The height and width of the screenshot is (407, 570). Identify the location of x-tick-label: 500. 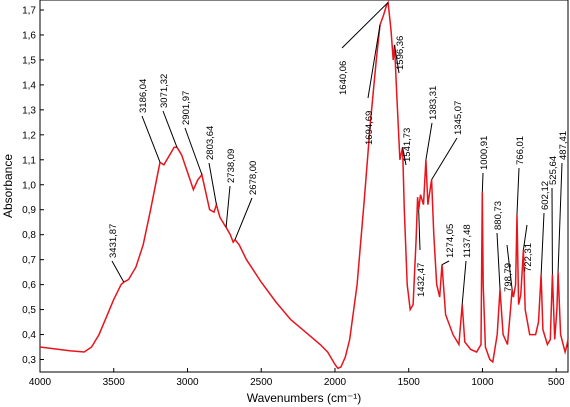
(556, 382).